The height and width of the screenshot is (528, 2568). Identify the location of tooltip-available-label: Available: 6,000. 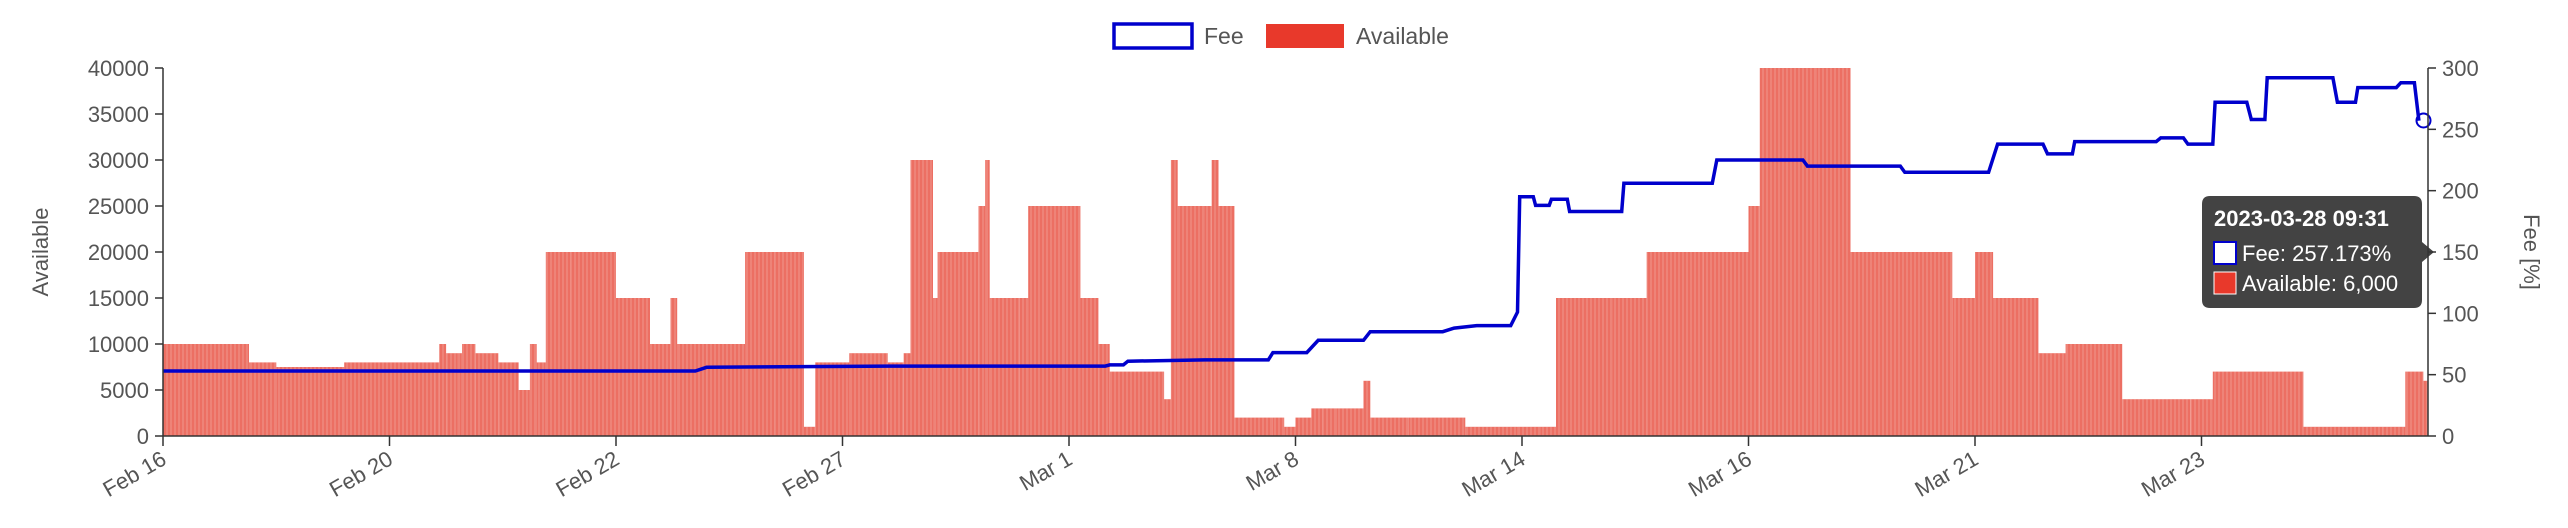
(2320, 283).